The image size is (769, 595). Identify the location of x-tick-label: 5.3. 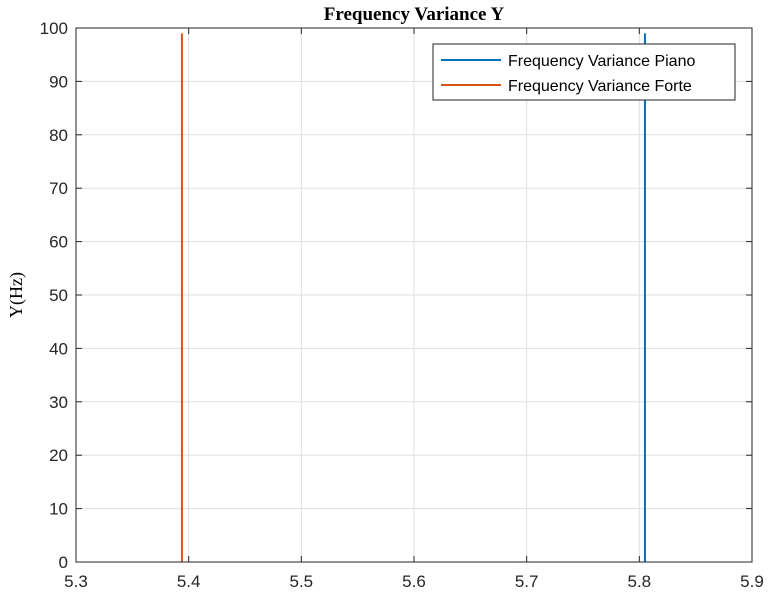
(76, 581).